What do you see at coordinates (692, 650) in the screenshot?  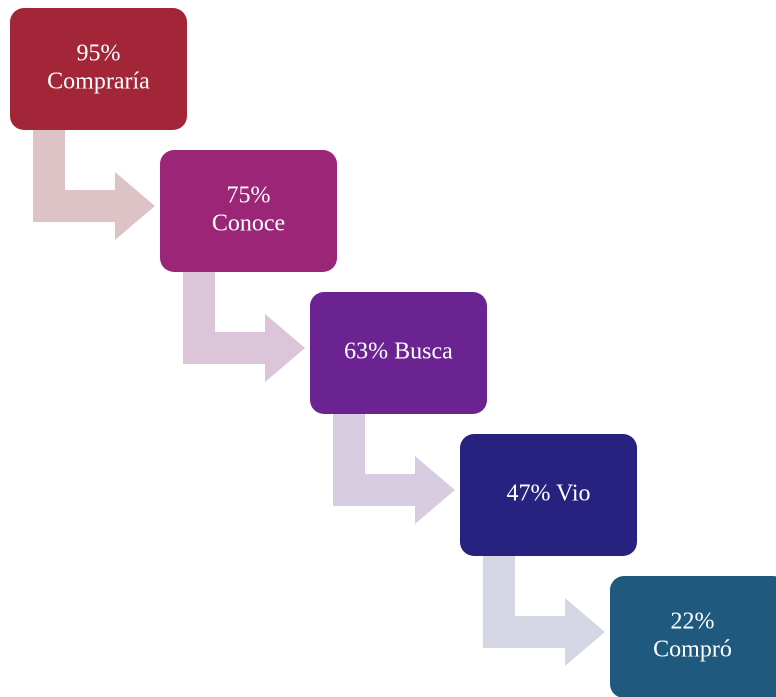 I see `step-label: Compró` at bounding box center [692, 650].